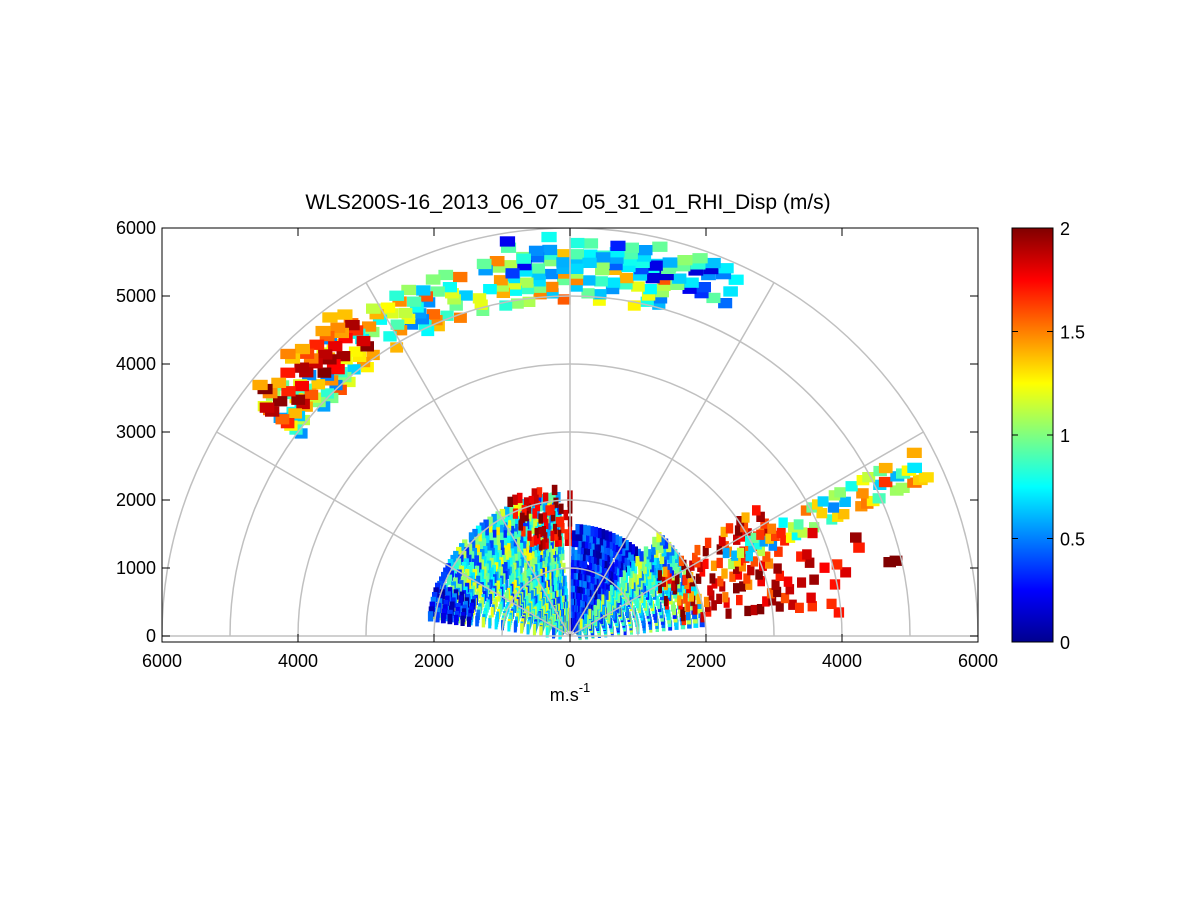 This screenshot has width=1201, height=901. What do you see at coordinates (136, 228) in the screenshot?
I see `y-tick-label: 6000` at bounding box center [136, 228].